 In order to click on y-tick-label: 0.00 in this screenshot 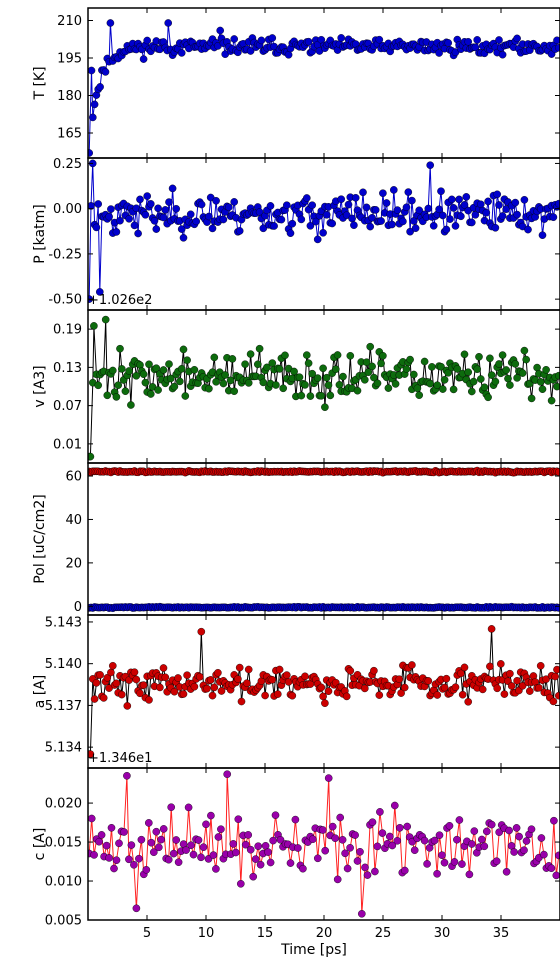, I will do `click(67, 209)`.